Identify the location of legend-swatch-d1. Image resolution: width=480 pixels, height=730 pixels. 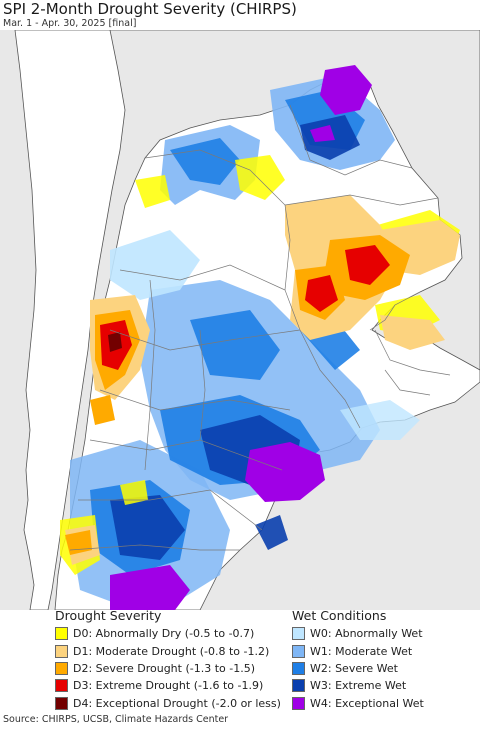
(61, 651).